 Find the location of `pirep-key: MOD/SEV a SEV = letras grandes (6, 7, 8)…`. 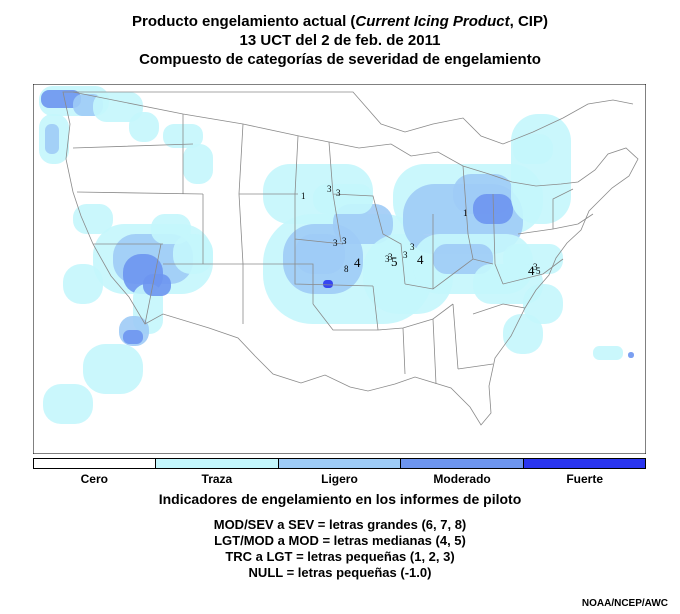

pirep-key: MOD/SEV a SEV = letras grandes (6, 7, 8)… is located at coordinates (340, 549).